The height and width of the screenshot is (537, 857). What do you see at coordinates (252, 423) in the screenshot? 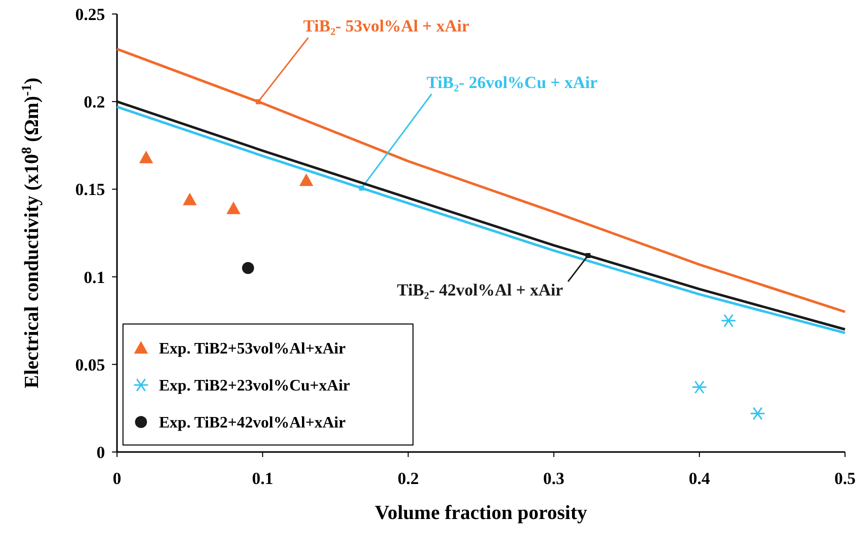
I see `legend-label: Exp. TiB2+42vol%Al+xAir` at bounding box center [252, 423].